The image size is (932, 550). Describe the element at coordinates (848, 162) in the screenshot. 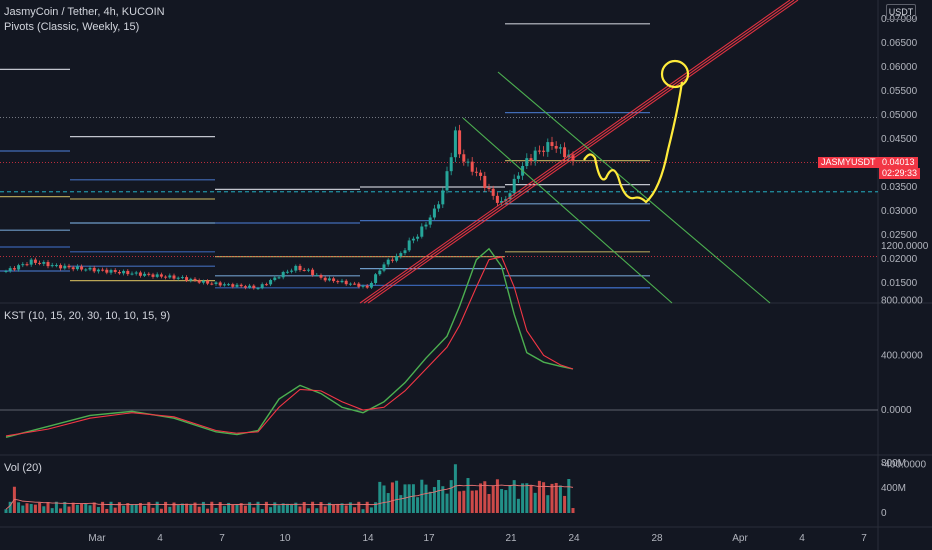

I see `symbol-price-tag: JASMYUSDT` at that location.